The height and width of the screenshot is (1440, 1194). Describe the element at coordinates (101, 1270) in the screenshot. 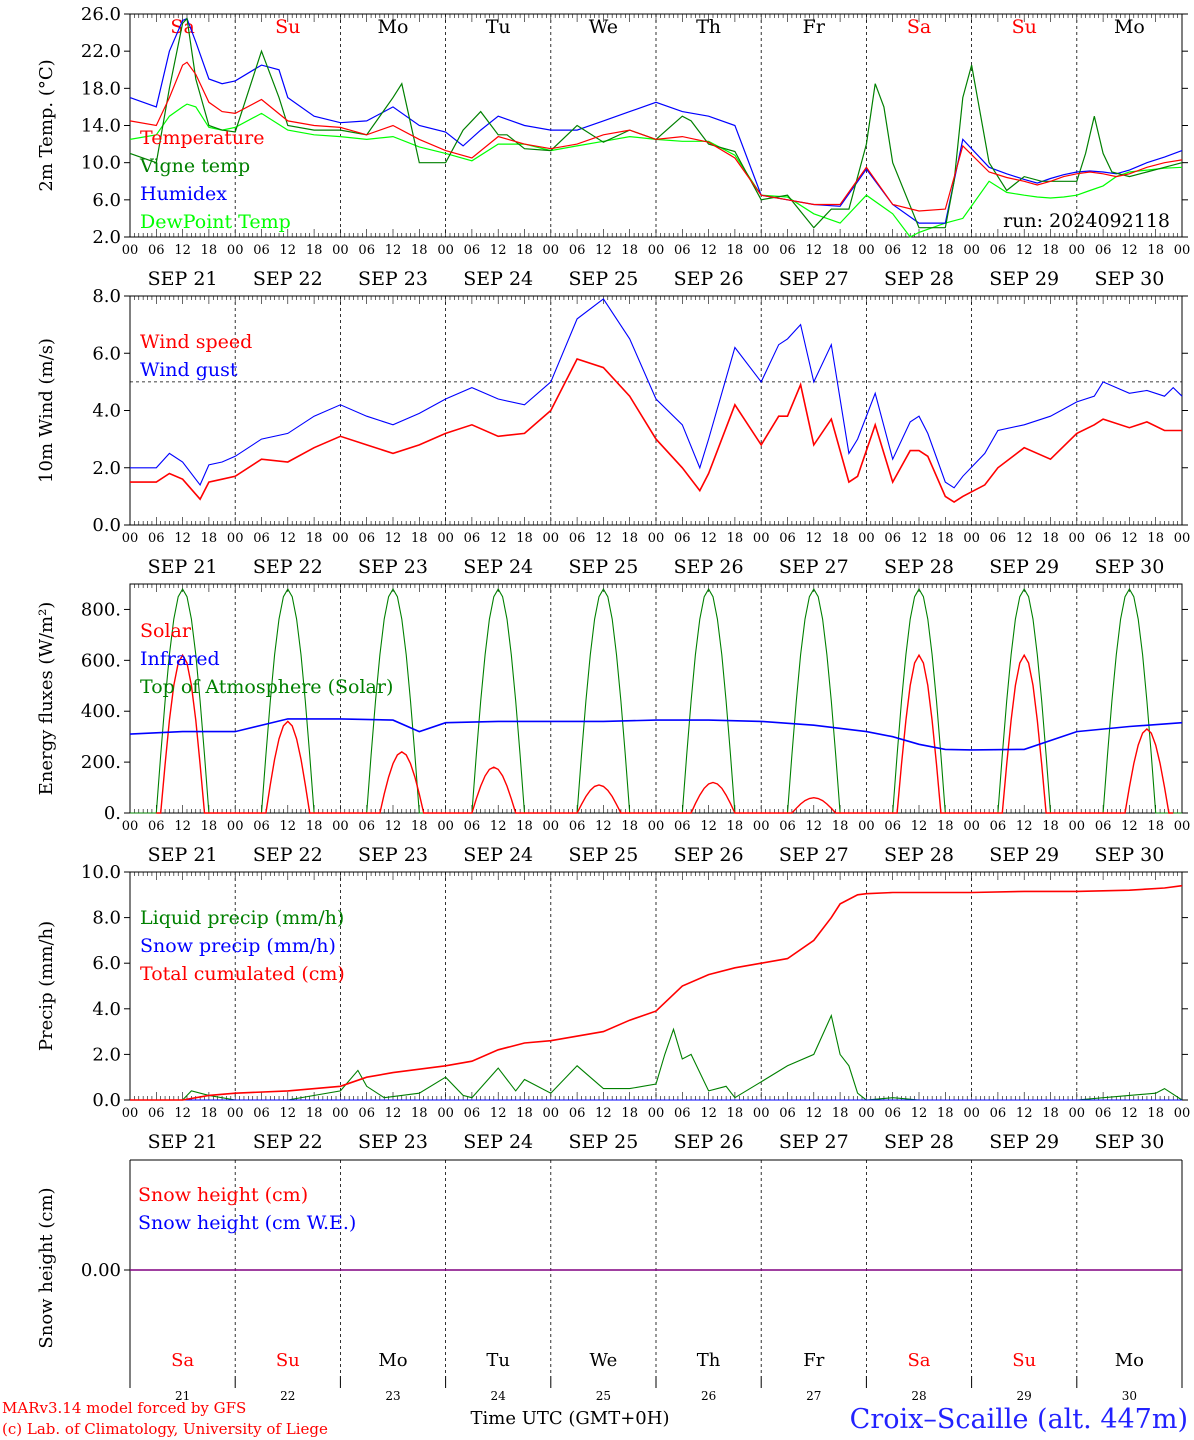

I see `snow-panel-y-tick-label: 0.00` at that location.